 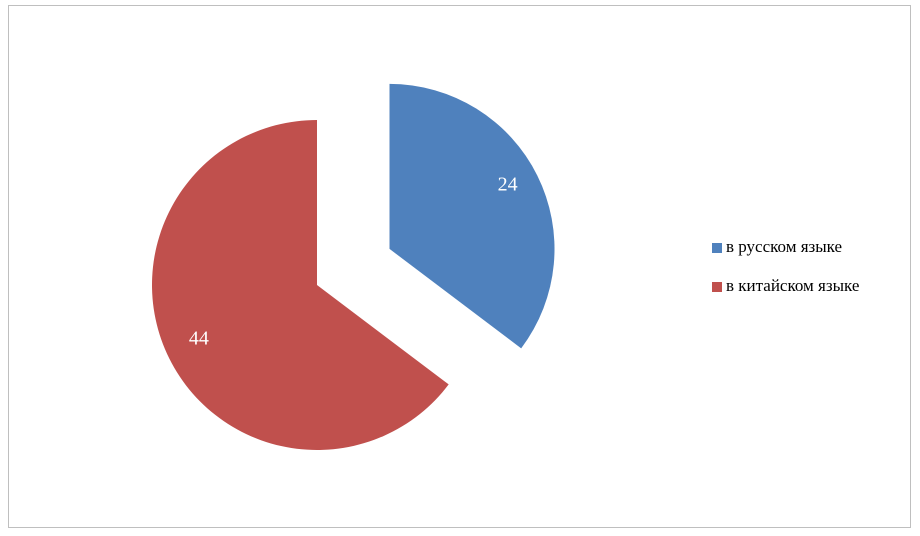 What do you see at coordinates (472, 216) in the screenshot?
I see `pie-slice` at bounding box center [472, 216].